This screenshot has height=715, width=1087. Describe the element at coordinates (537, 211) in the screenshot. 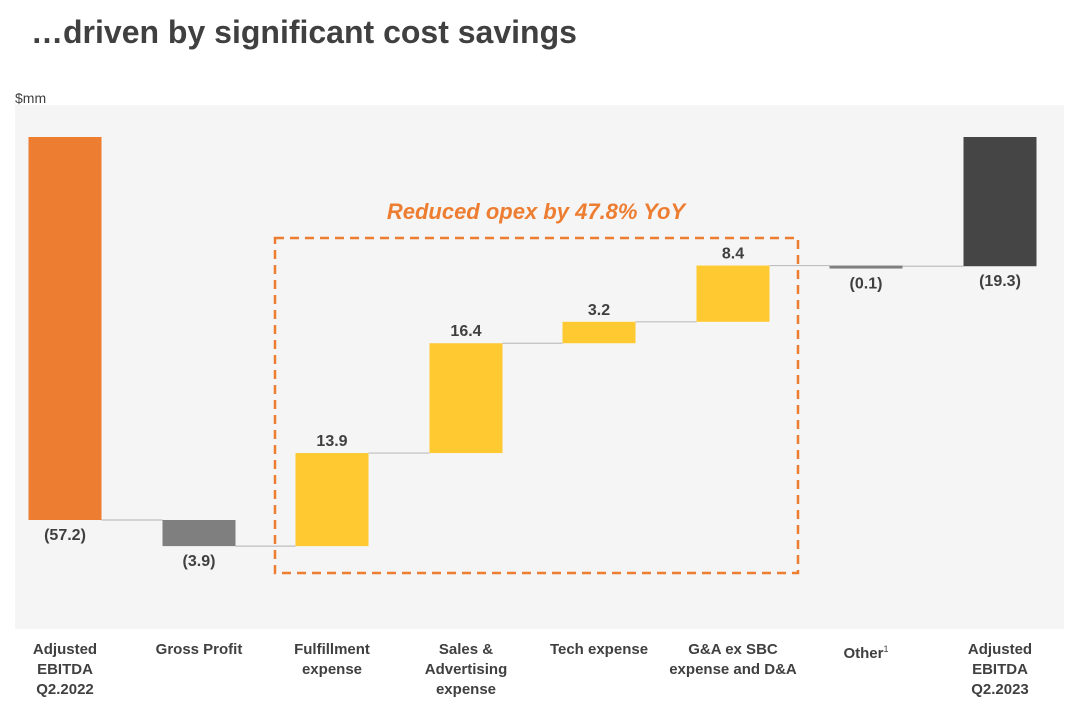

I see `opex-annotation-text: Reduced opex by 47.8% YoY` at that location.